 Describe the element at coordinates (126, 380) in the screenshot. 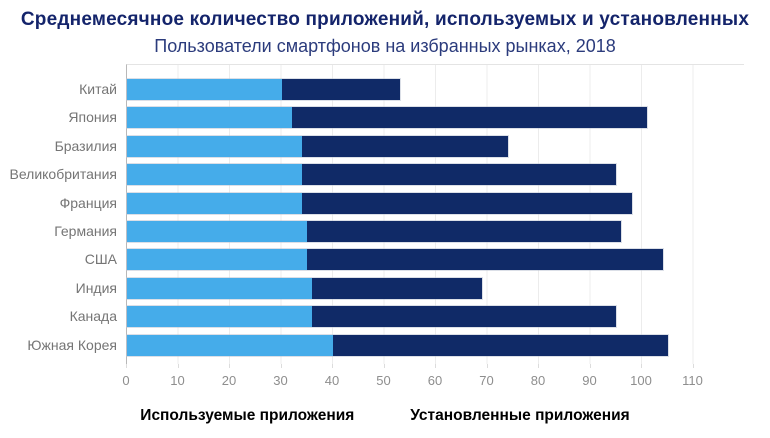

I see `x-tick-label: 0` at that location.